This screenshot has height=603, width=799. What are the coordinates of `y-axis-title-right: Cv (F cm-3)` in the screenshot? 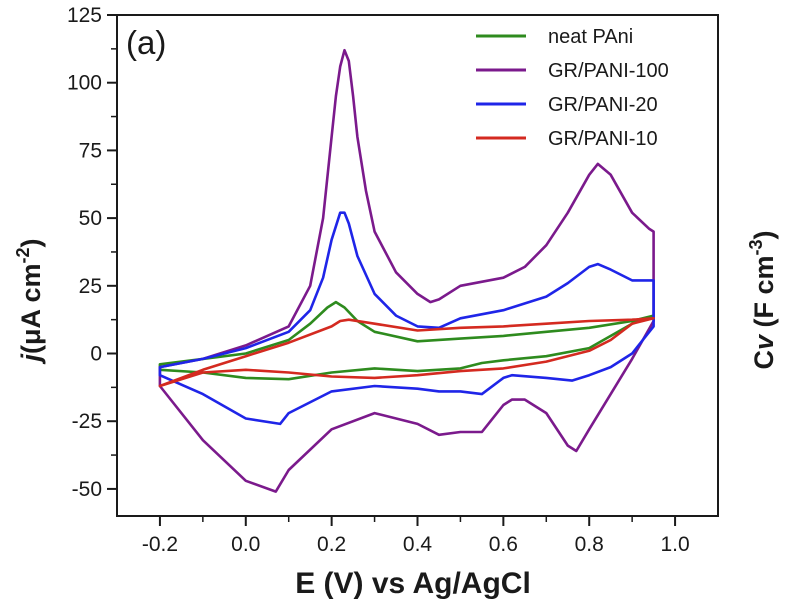 It's located at (762, 299).